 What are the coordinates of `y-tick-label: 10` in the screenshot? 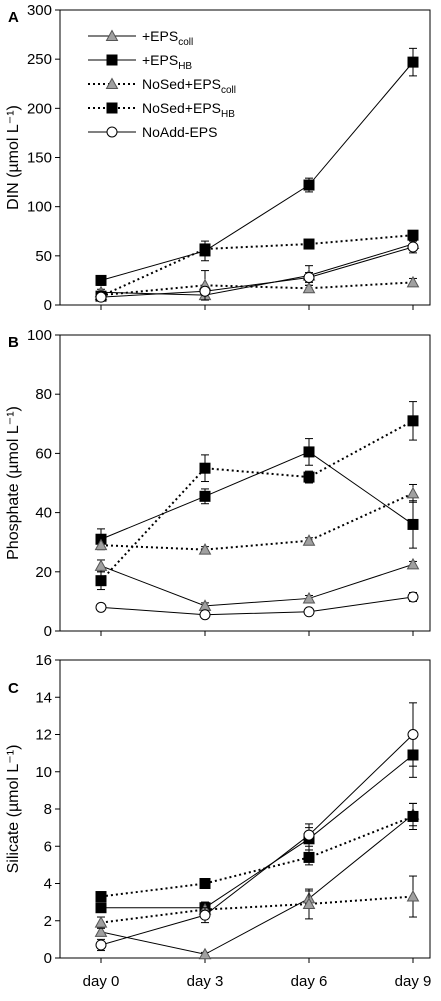 It's located at (43, 772).